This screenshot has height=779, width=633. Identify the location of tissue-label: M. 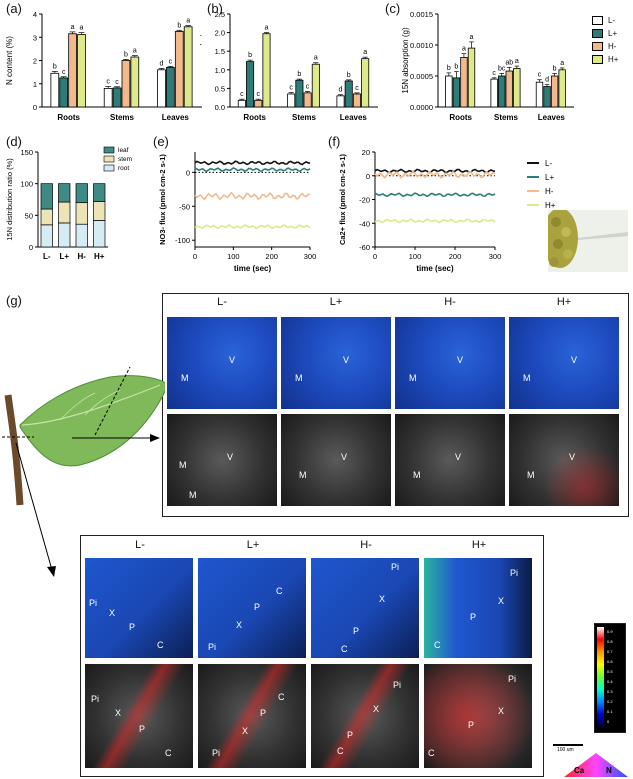
(531, 475).